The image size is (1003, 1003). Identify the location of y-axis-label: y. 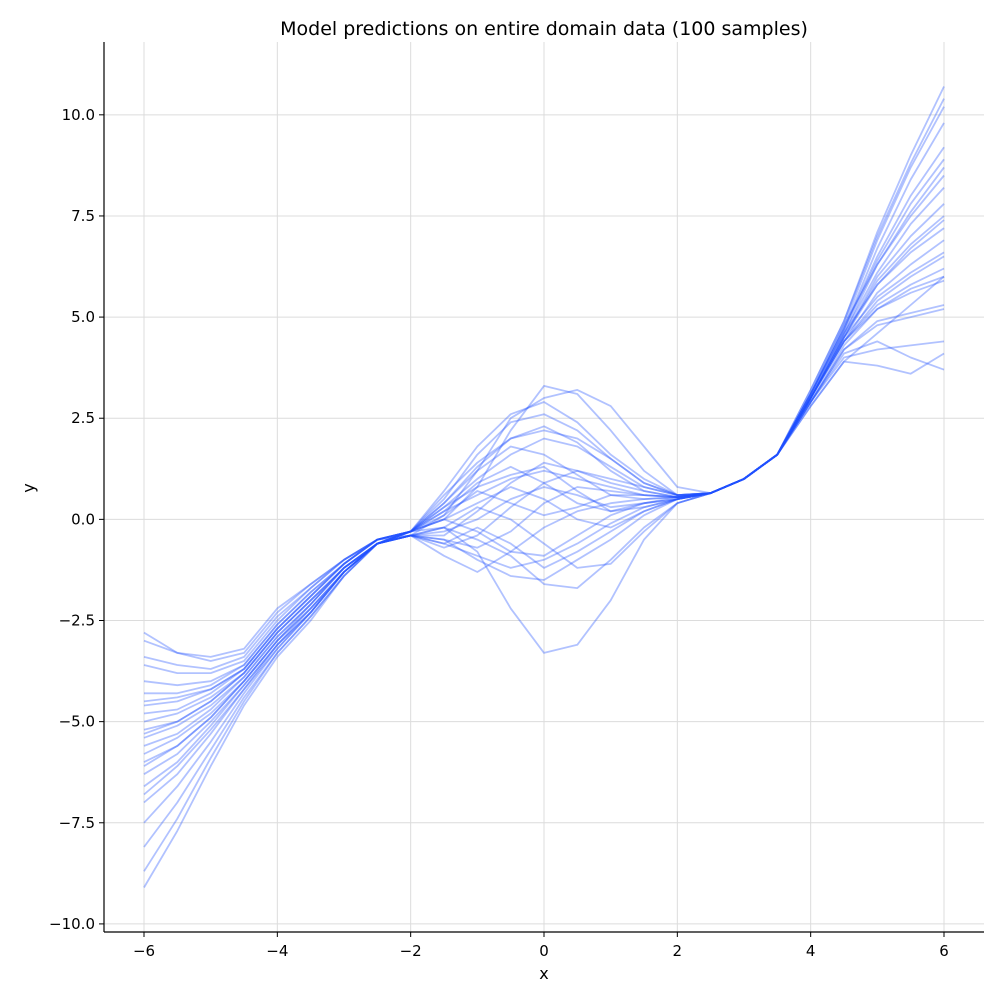
(28, 487).